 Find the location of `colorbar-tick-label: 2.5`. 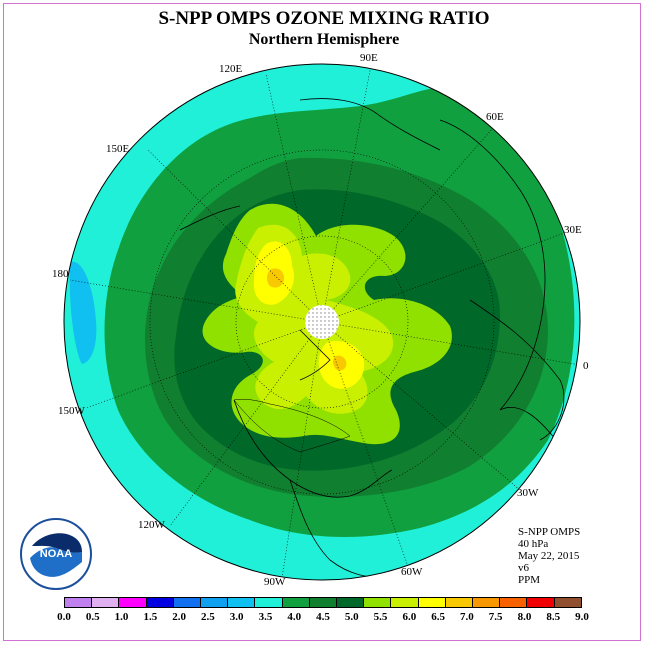

colorbar-tick-label: 2.5 is located at coordinates (208, 617).